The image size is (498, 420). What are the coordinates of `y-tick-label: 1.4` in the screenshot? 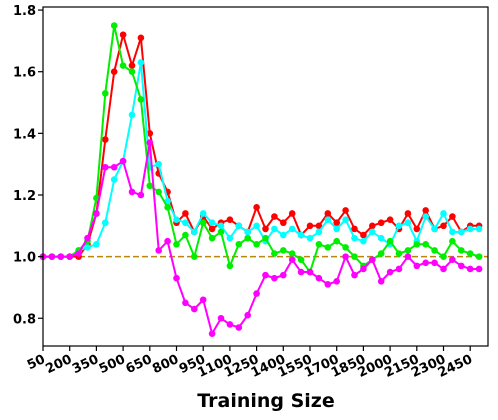 It's located at (24, 134).